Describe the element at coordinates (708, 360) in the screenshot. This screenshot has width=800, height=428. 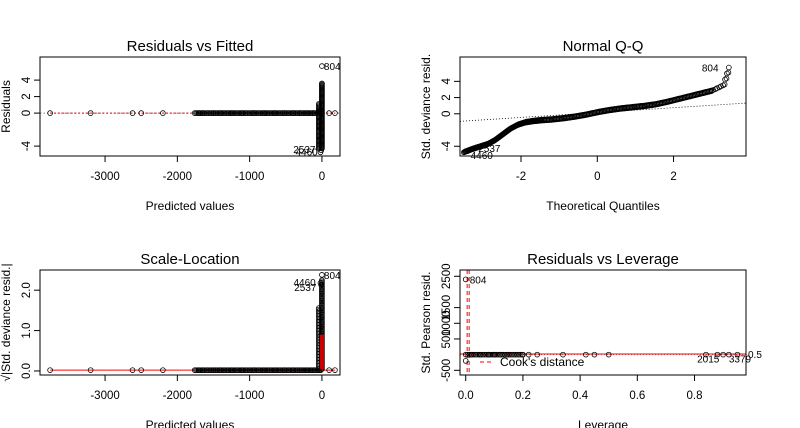
I see `outlier-label: 2015` at that location.